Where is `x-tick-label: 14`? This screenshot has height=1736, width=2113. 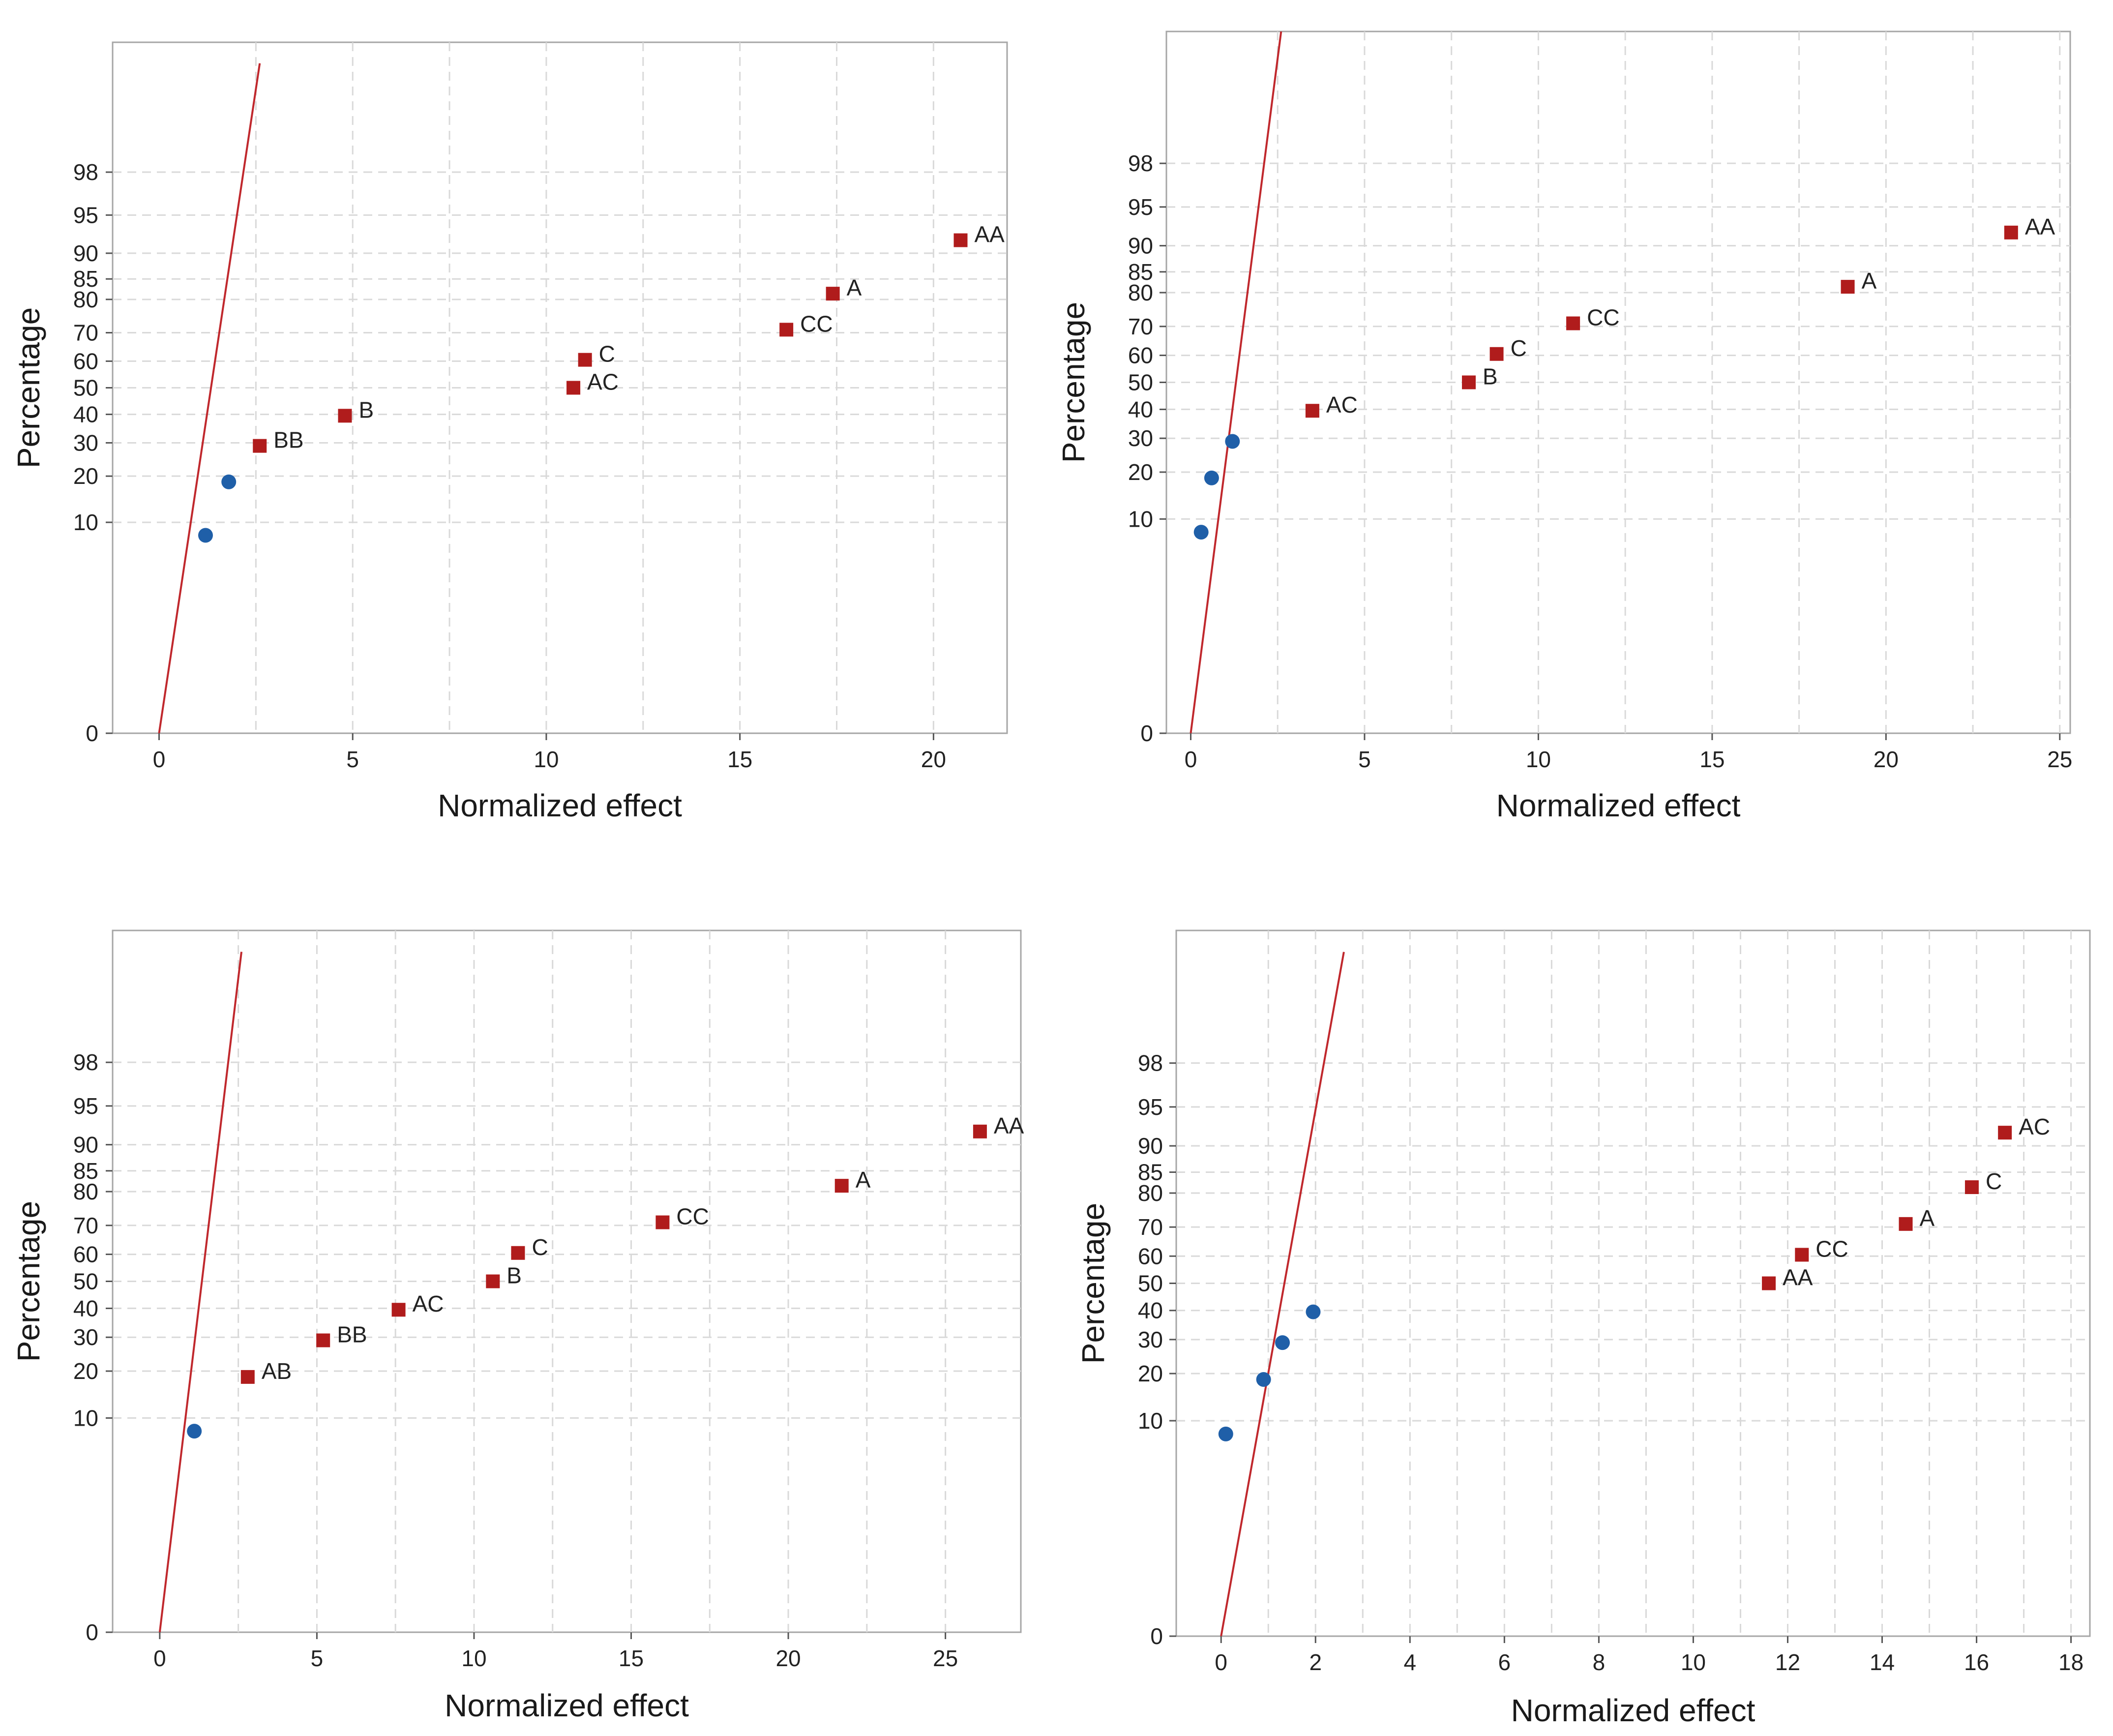 x-tick-label: 14 is located at coordinates (1882, 1662).